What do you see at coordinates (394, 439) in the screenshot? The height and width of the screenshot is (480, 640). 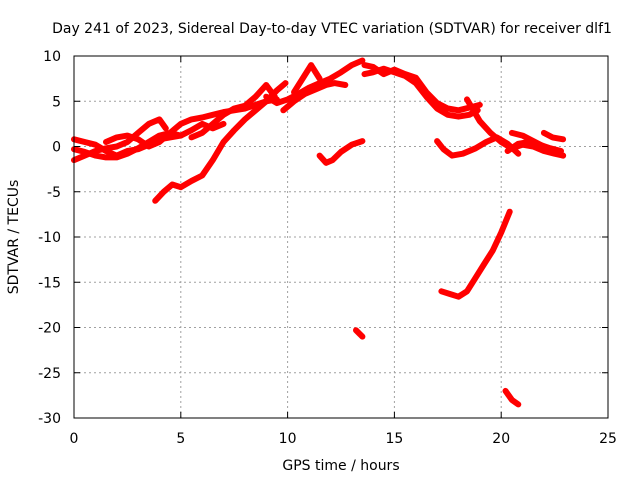 I see `x-tick-label: 15` at bounding box center [394, 439].